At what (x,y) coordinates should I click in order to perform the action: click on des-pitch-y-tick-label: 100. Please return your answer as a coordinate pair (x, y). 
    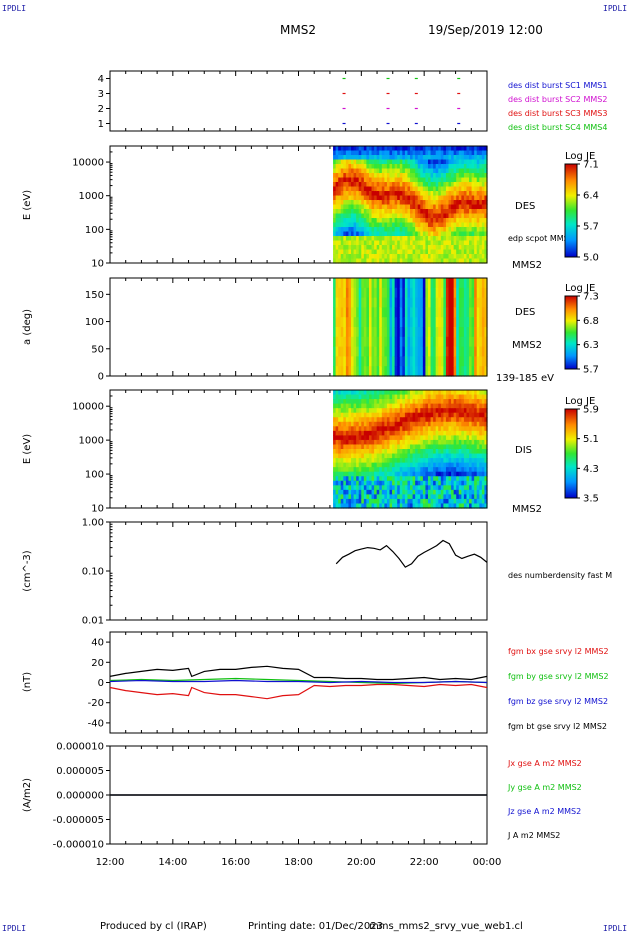
    Looking at the image, I should click on (94, 322).